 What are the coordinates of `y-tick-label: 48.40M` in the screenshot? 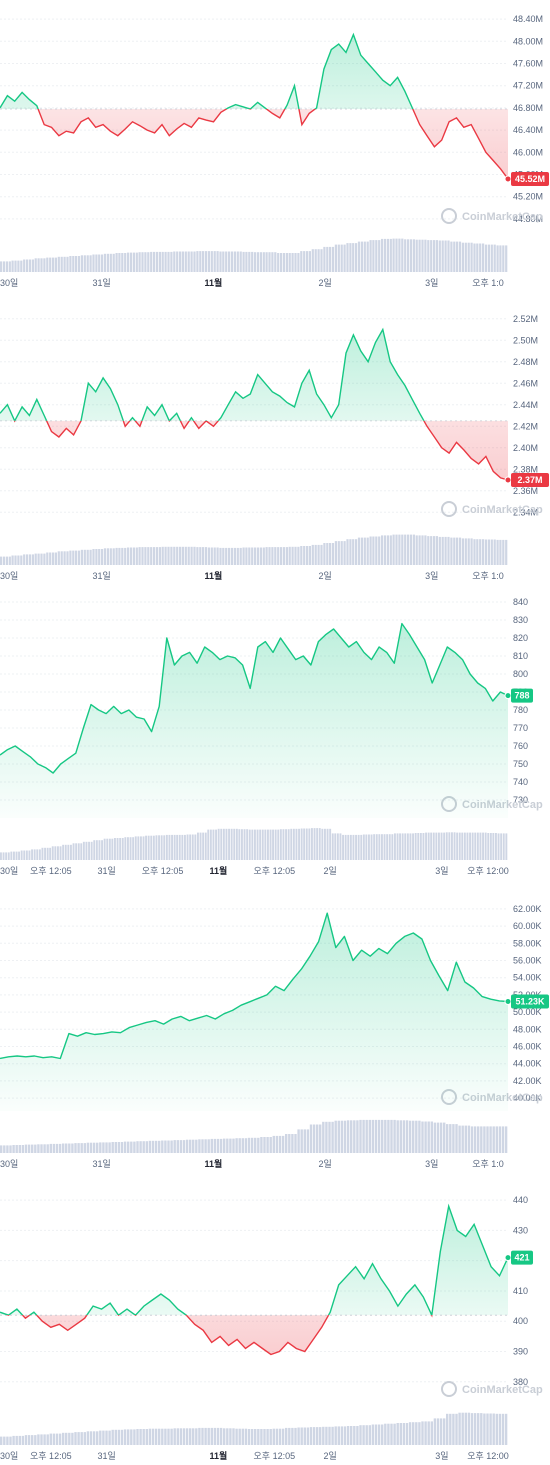 It's located at (528, 19).